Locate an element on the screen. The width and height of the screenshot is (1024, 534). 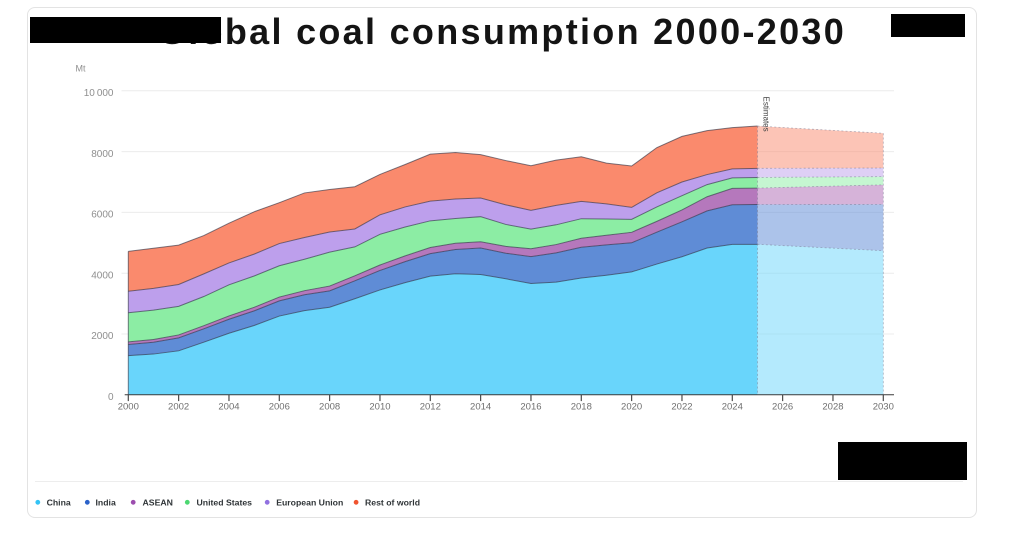
svg-text: ASEAN is located at coordinates (158, 503).